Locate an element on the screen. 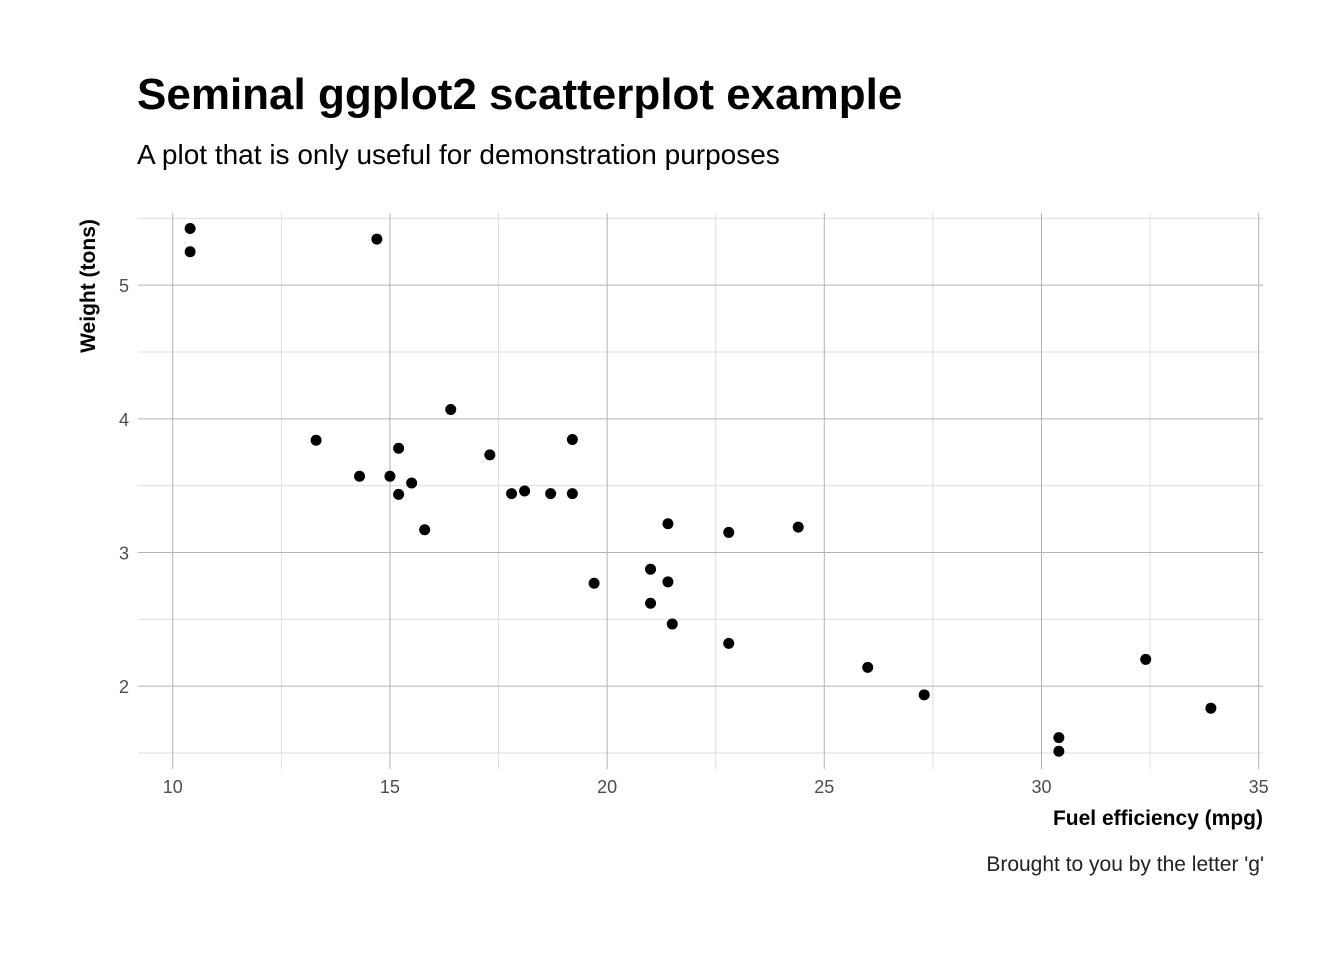  x-tick-label: 35 is located at coordinates (1259, 787).